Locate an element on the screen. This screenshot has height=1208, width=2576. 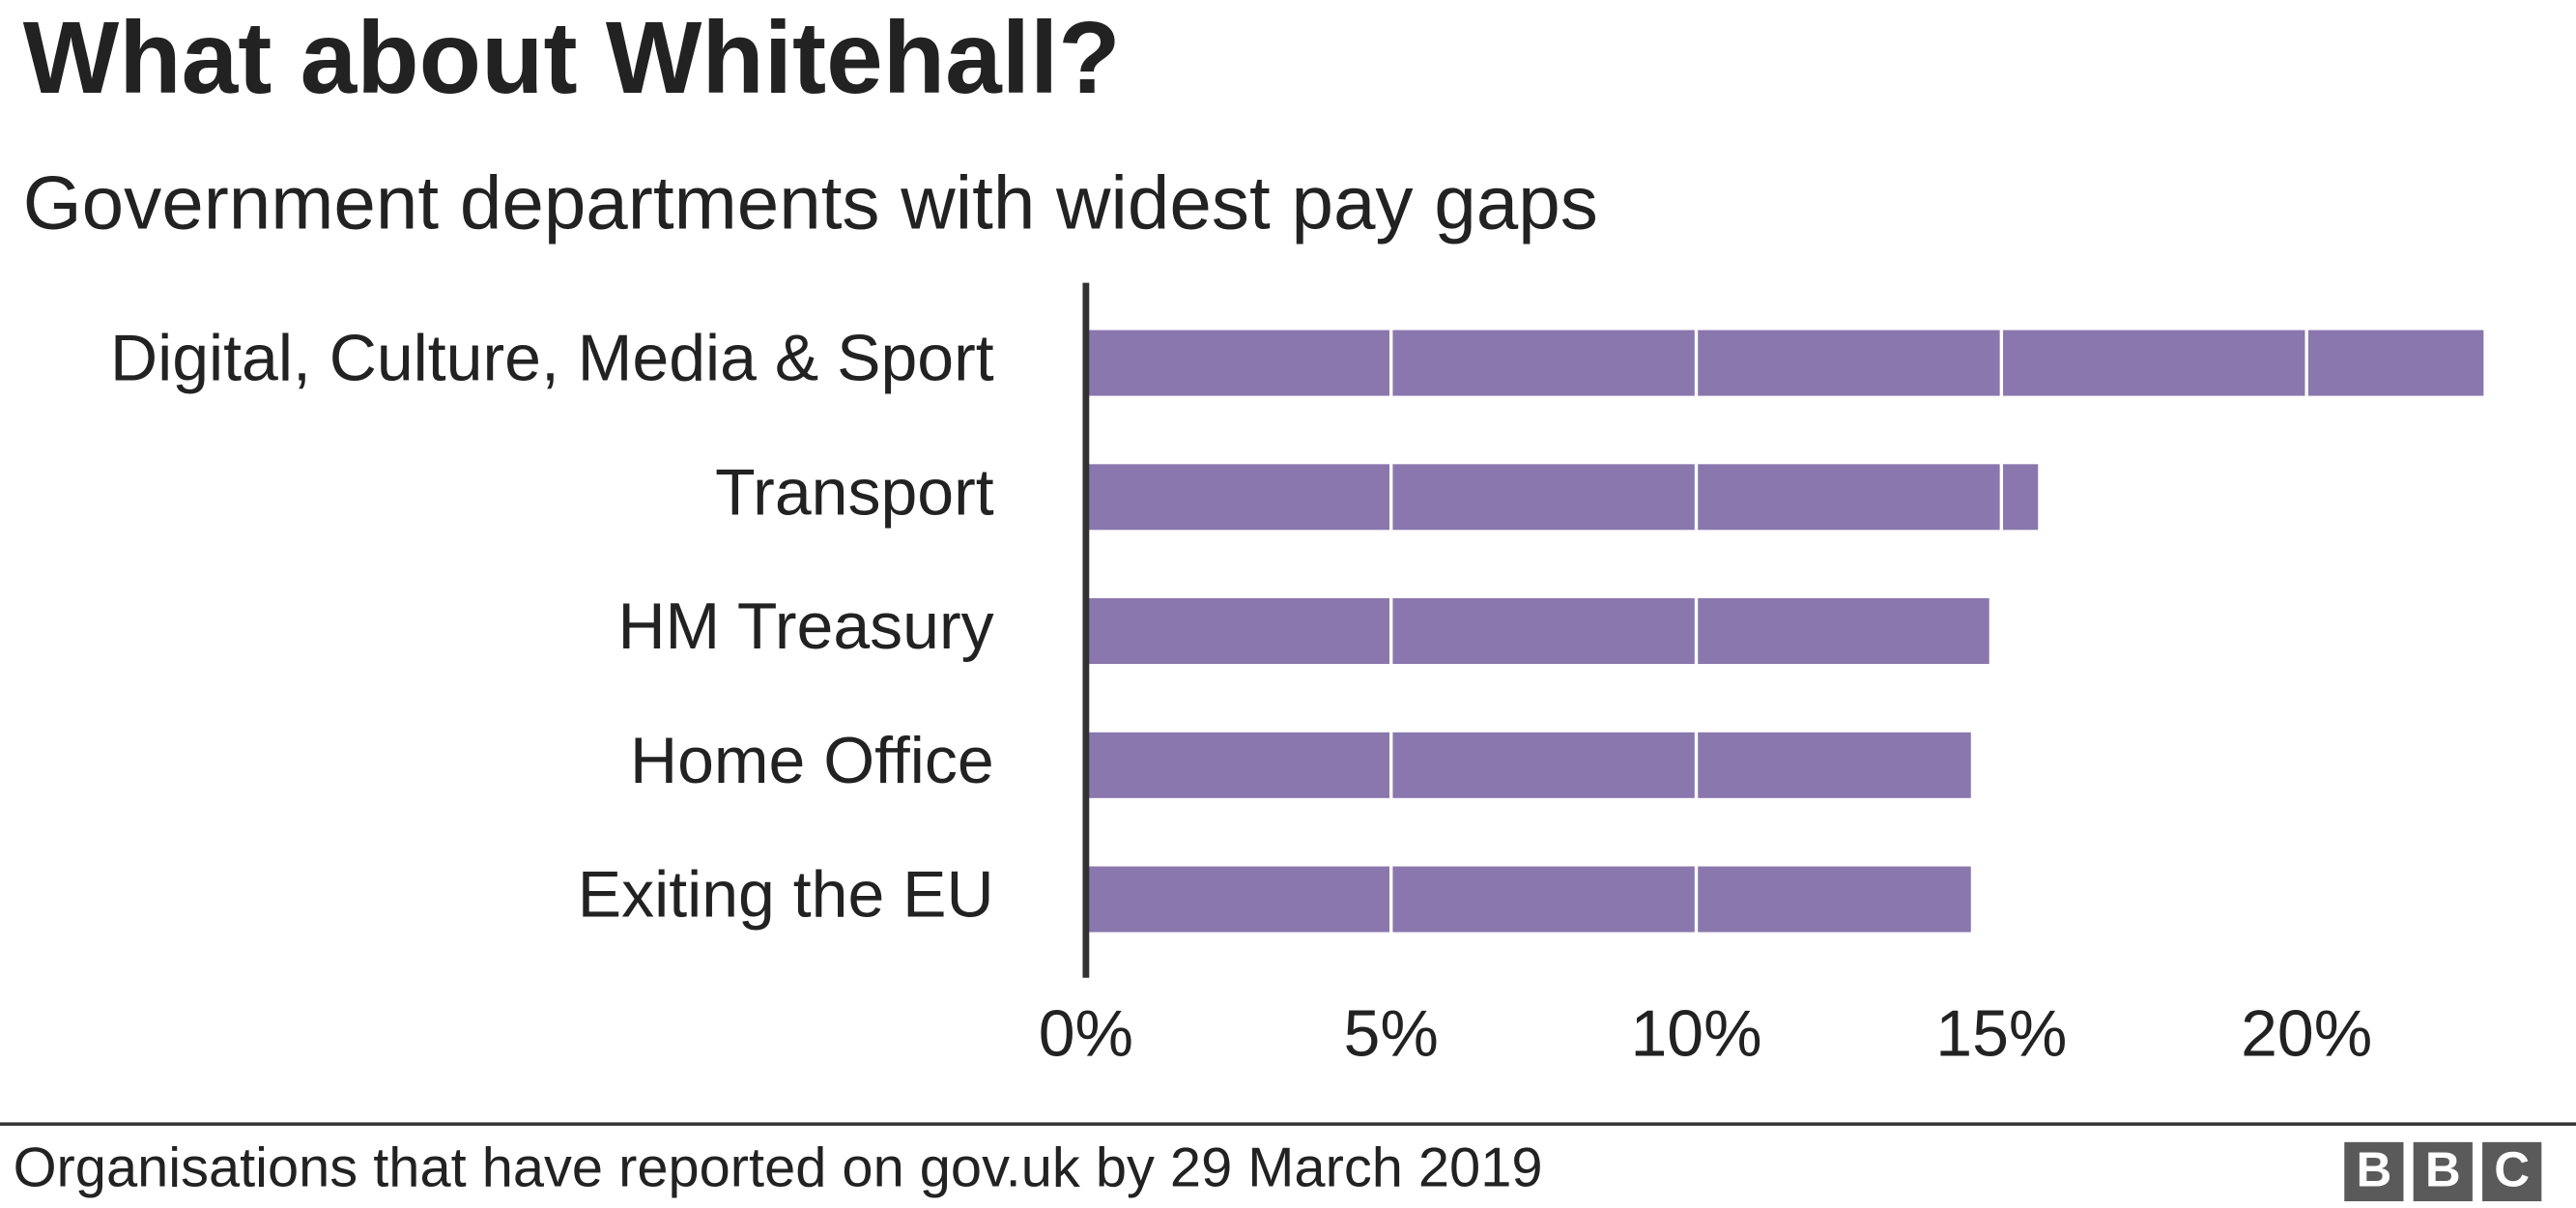
x-tick-label: 5% is located at coordinates (1392, 1034).